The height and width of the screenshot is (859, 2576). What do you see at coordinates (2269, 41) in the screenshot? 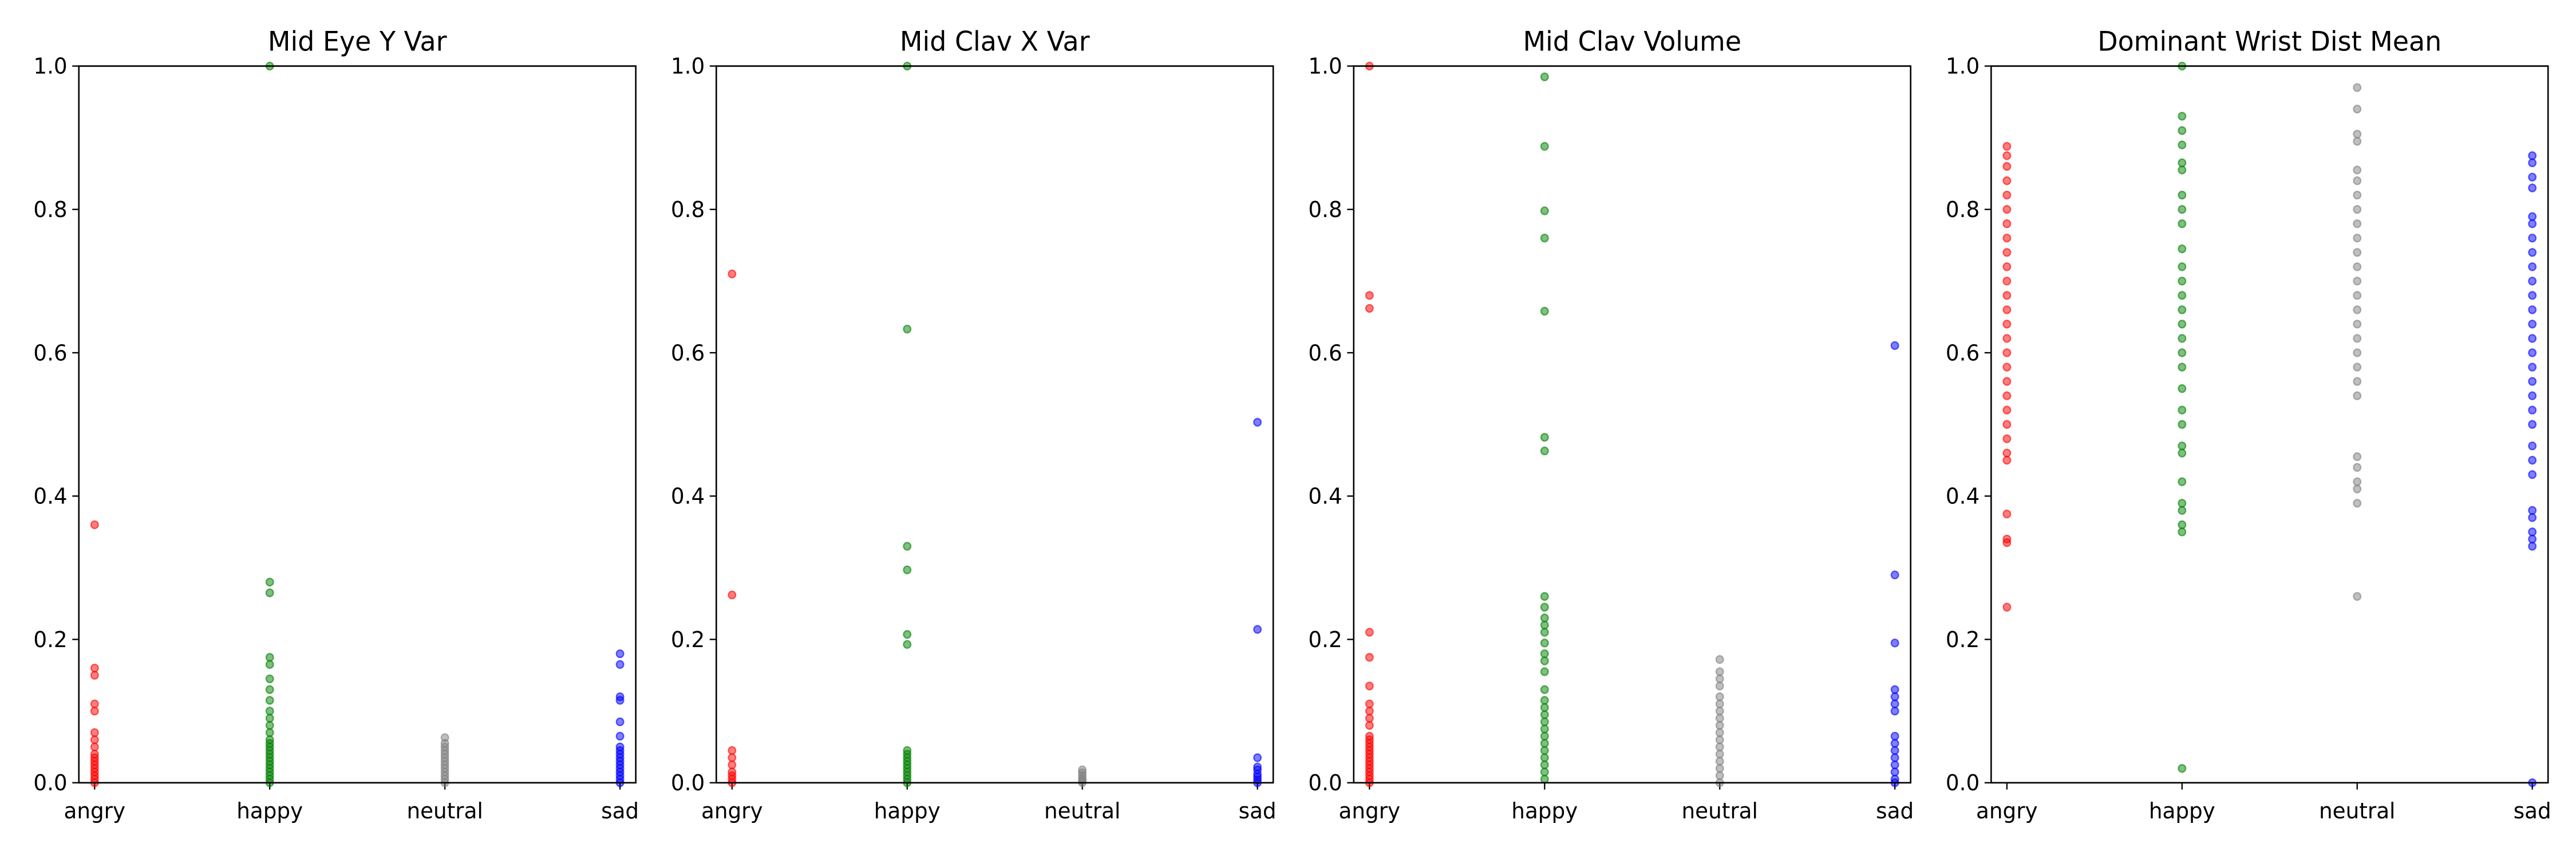
I see `subplot-title: Dominant Wrist Dist Mean` at bounding box center [2269, 41].